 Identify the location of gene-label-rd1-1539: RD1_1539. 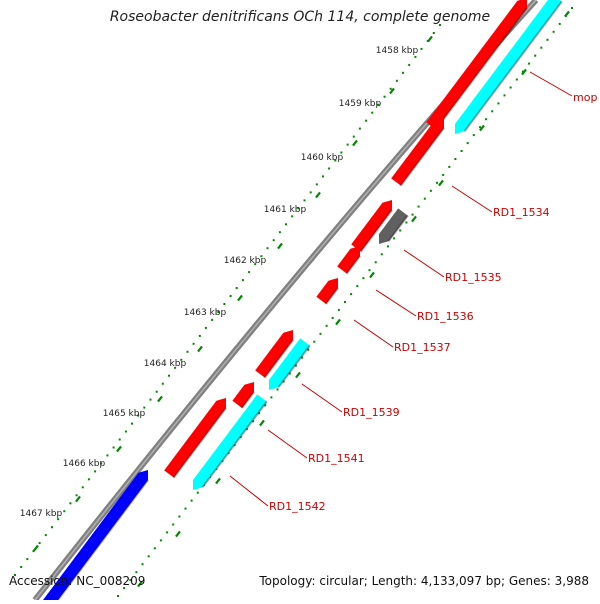
(371, 412).